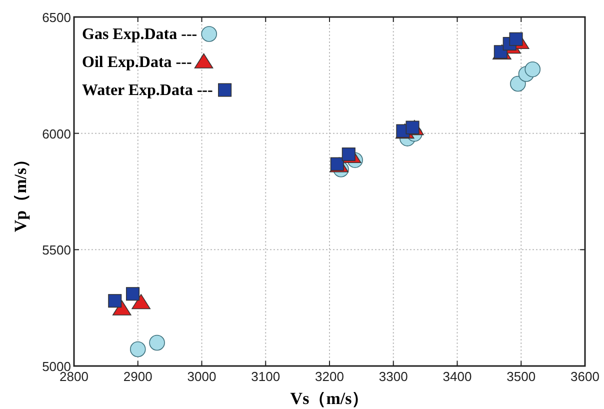  Describe the element at coordinates (329, 398) in the screenshot. I see `x-axis-title: Vs（m/s）` at that location.